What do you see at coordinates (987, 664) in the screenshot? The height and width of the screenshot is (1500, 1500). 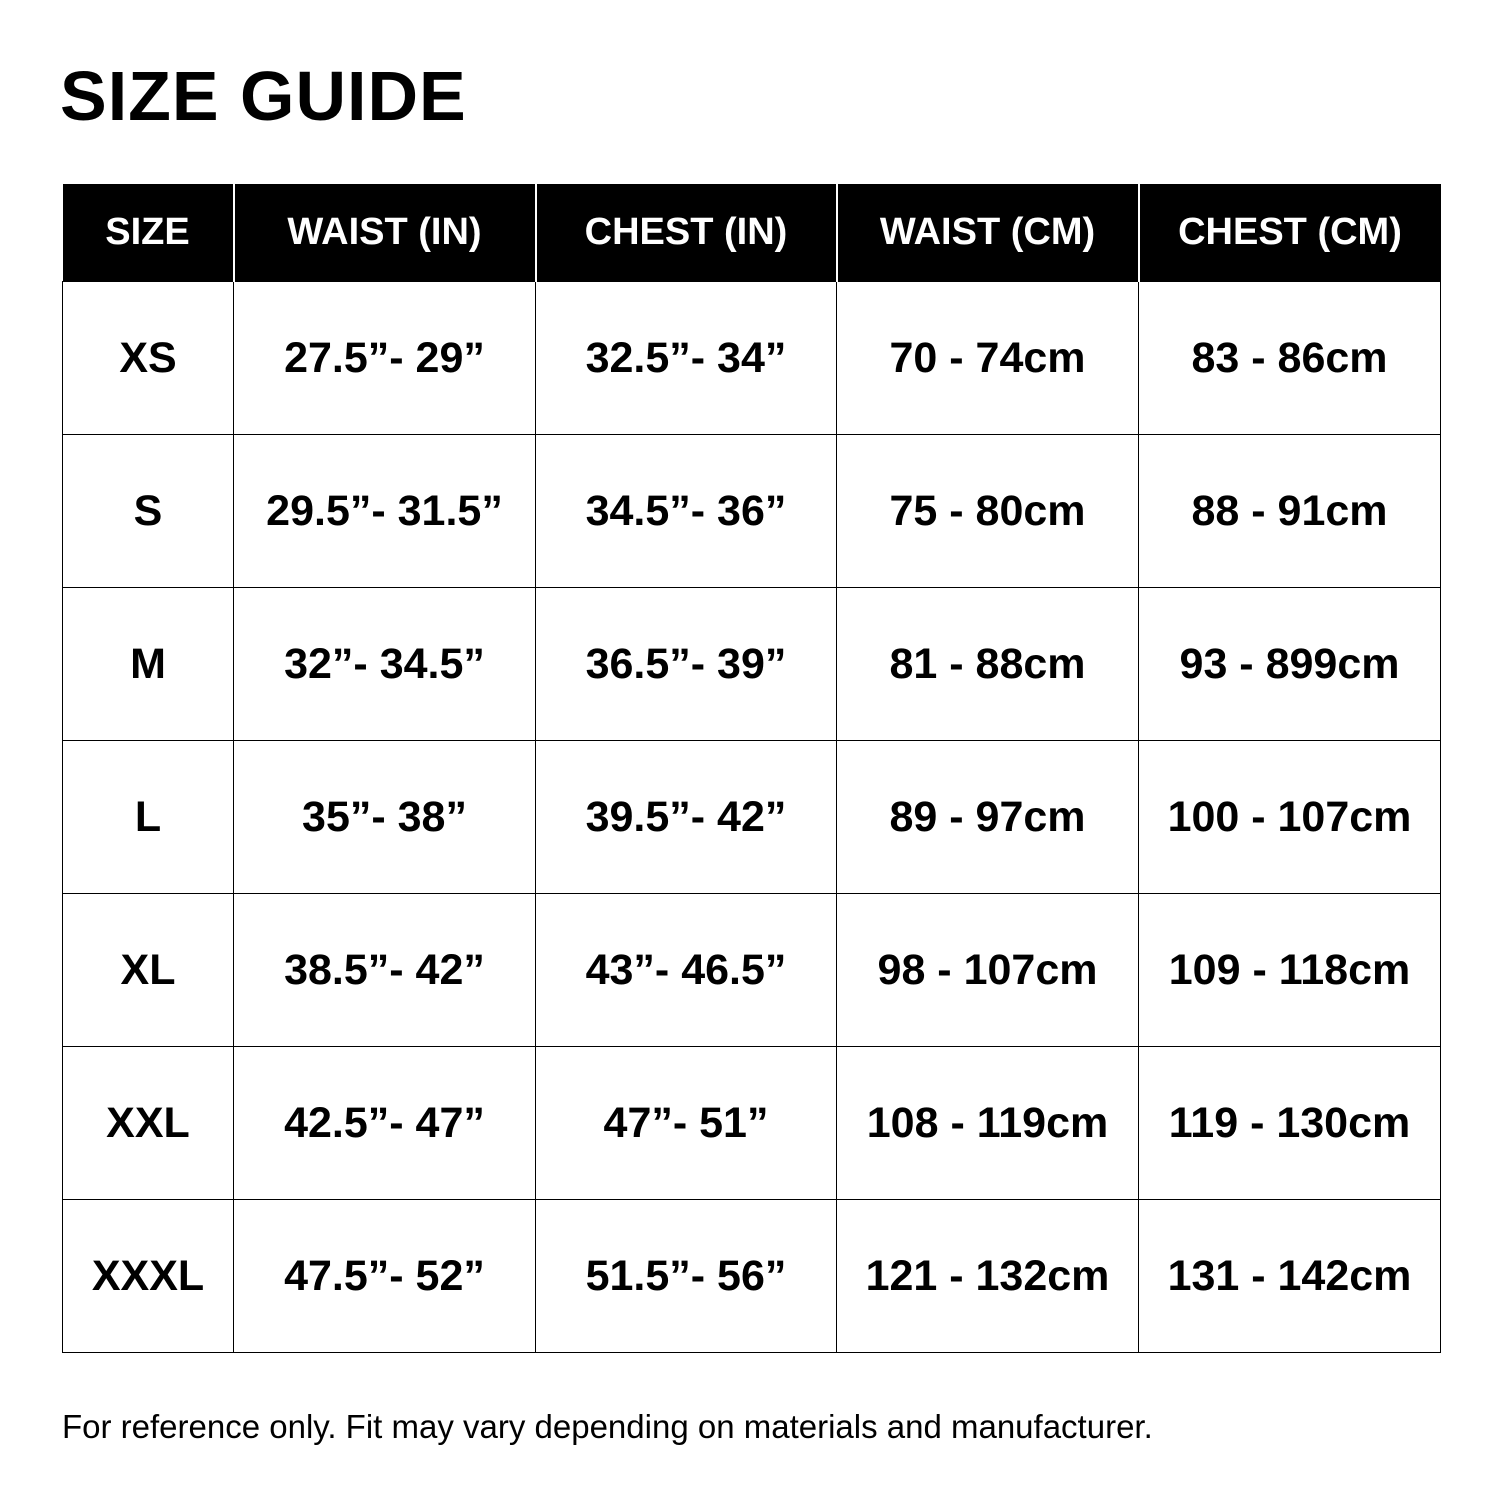 I see `table-cell: 81 - 88cm` at bounding box center [987, 664].